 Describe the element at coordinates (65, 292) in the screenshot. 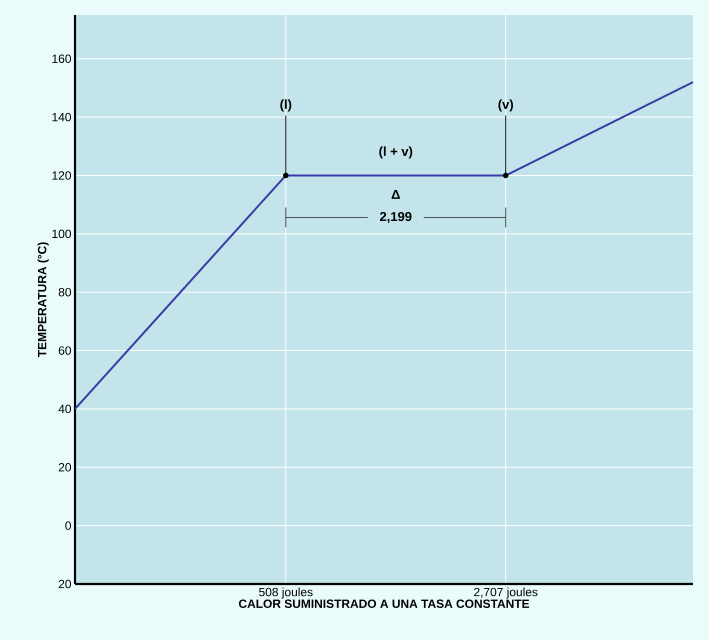

I see `y-tick-label: 80` at that location.